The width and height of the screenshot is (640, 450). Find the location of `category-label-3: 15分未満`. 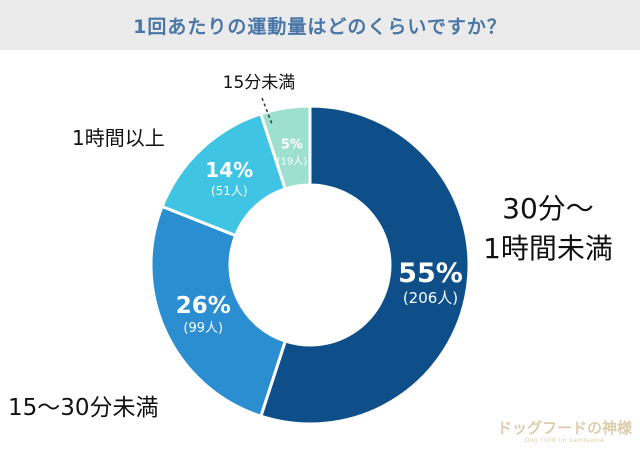

category-label-3: 15分未満 is located at coordinates (259, 83).